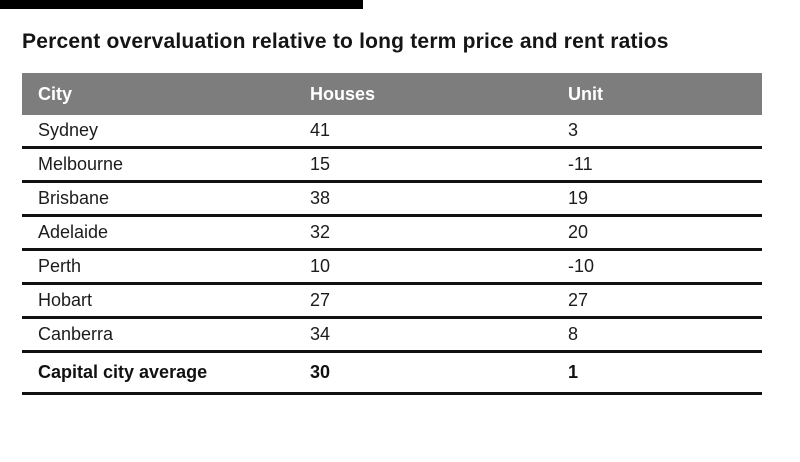 This screenshot has height=462, width=800. Describe the element at coordinates (123, 372) in the screenshot. I see `cell-city: Capital city average` at that location.